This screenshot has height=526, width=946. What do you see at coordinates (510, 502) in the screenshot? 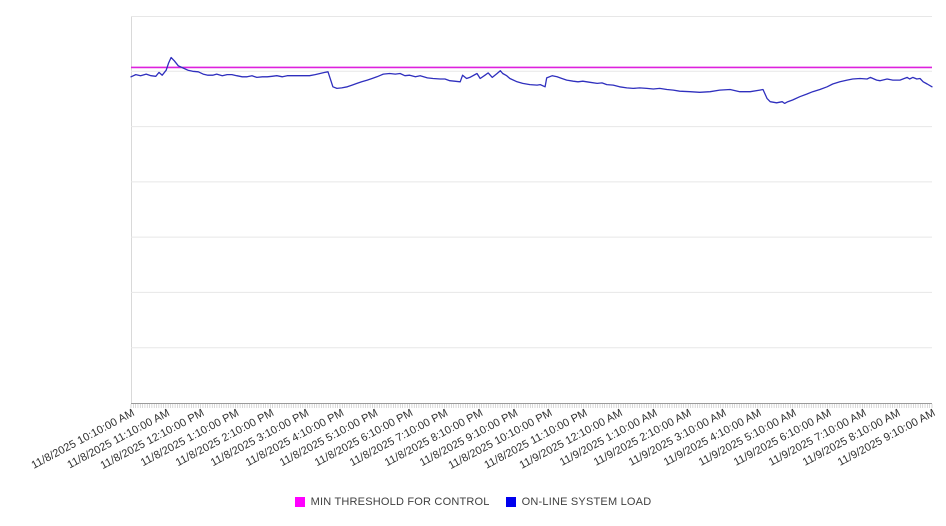
I see `legend-swatch-online-system-load-icon` at bounding box center [510, 502].